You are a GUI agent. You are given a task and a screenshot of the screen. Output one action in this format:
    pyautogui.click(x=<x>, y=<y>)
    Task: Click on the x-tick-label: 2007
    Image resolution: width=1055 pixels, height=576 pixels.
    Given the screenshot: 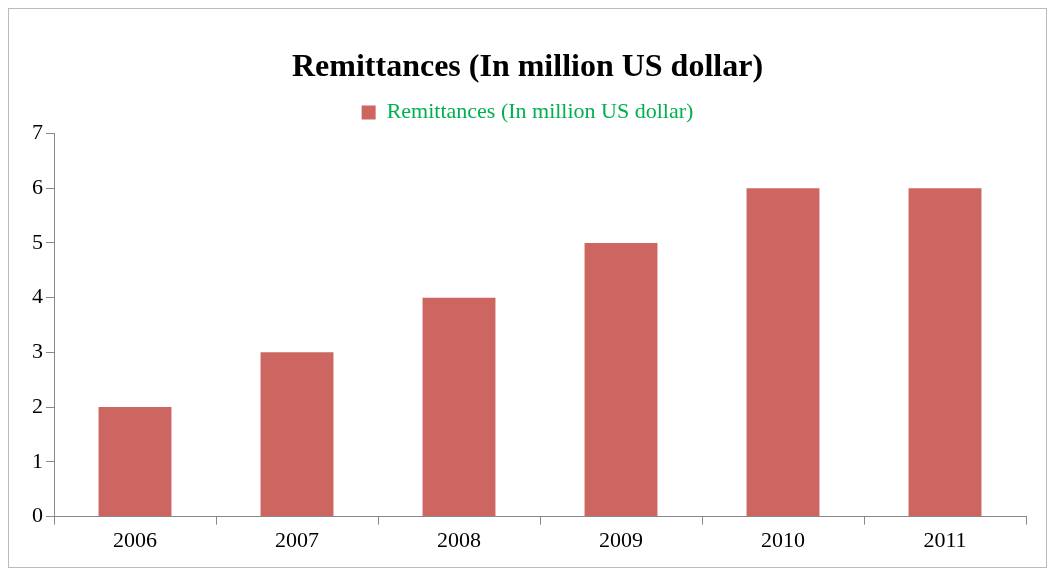 What is the action you would take?
    pyautogui.click(x=297, y=539)
    